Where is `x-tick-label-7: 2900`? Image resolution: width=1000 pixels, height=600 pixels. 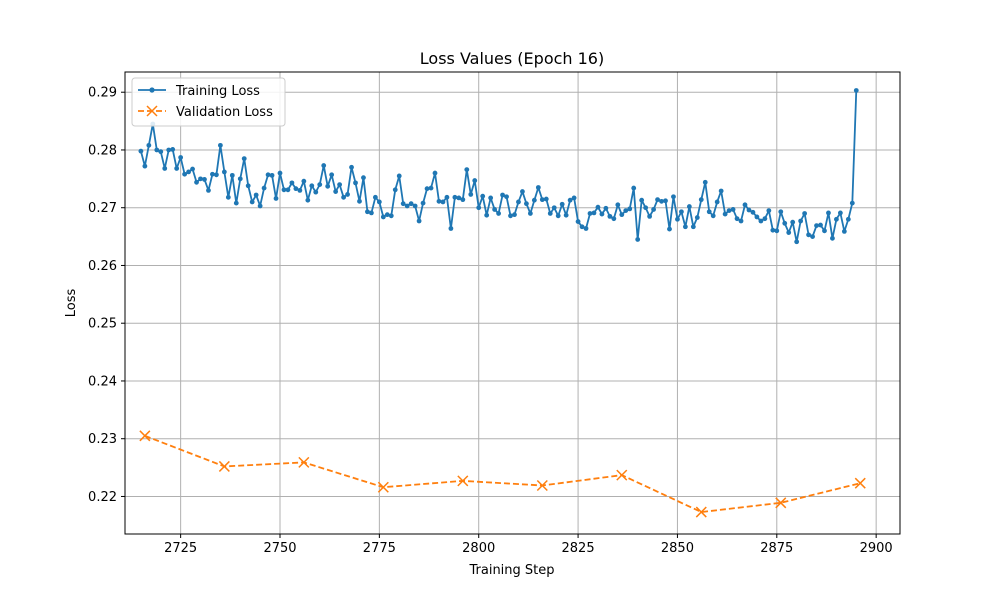
x-tick-label-7: 2900 is located at coordinates (876, 548).